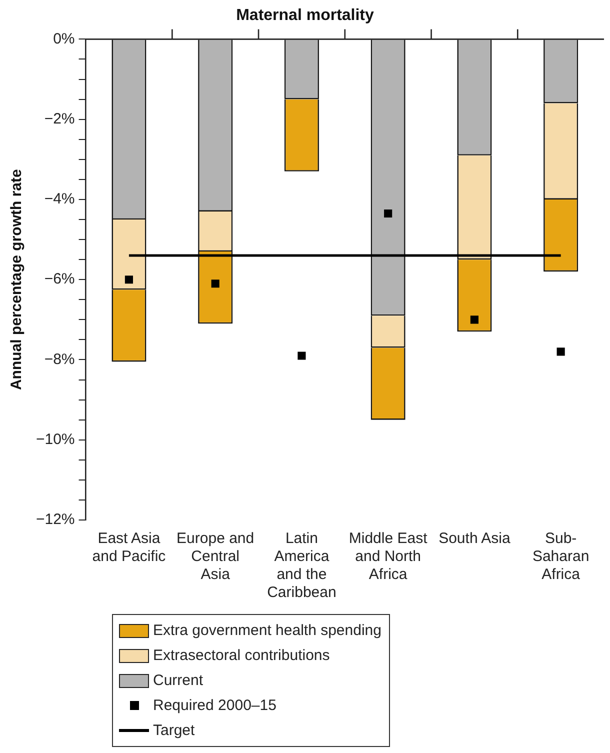  Describe the element at coordinates (305, 15) in the screenshot. I see `chart-title: Maternal mortality` at that location.